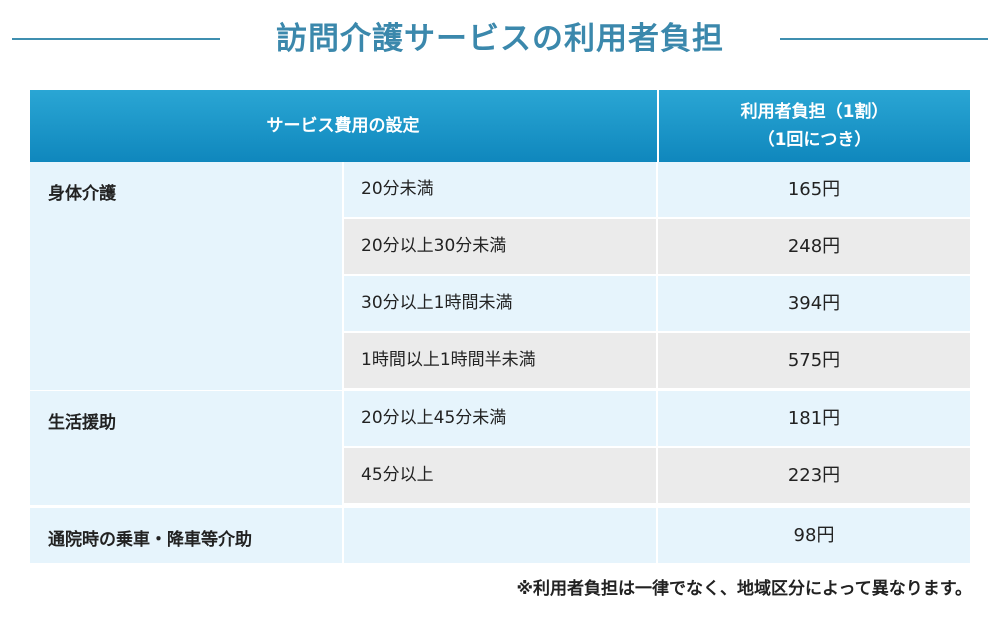 The height and width of the screenshot is (620, 1000). I want to click on table-row: 1時間以上1時間半未満 575円, so click(656, 360).